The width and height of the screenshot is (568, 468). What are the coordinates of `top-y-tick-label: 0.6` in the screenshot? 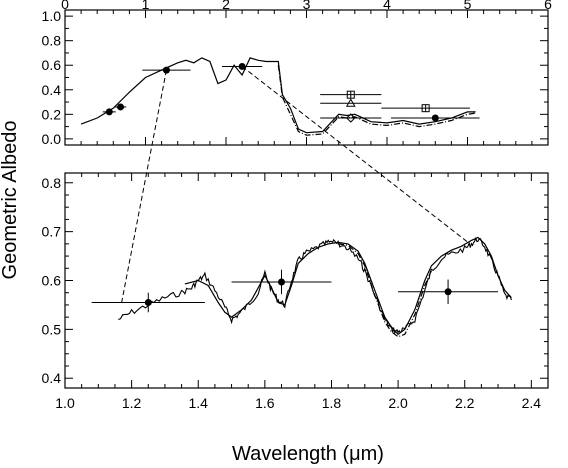 It's located at (52, 65).